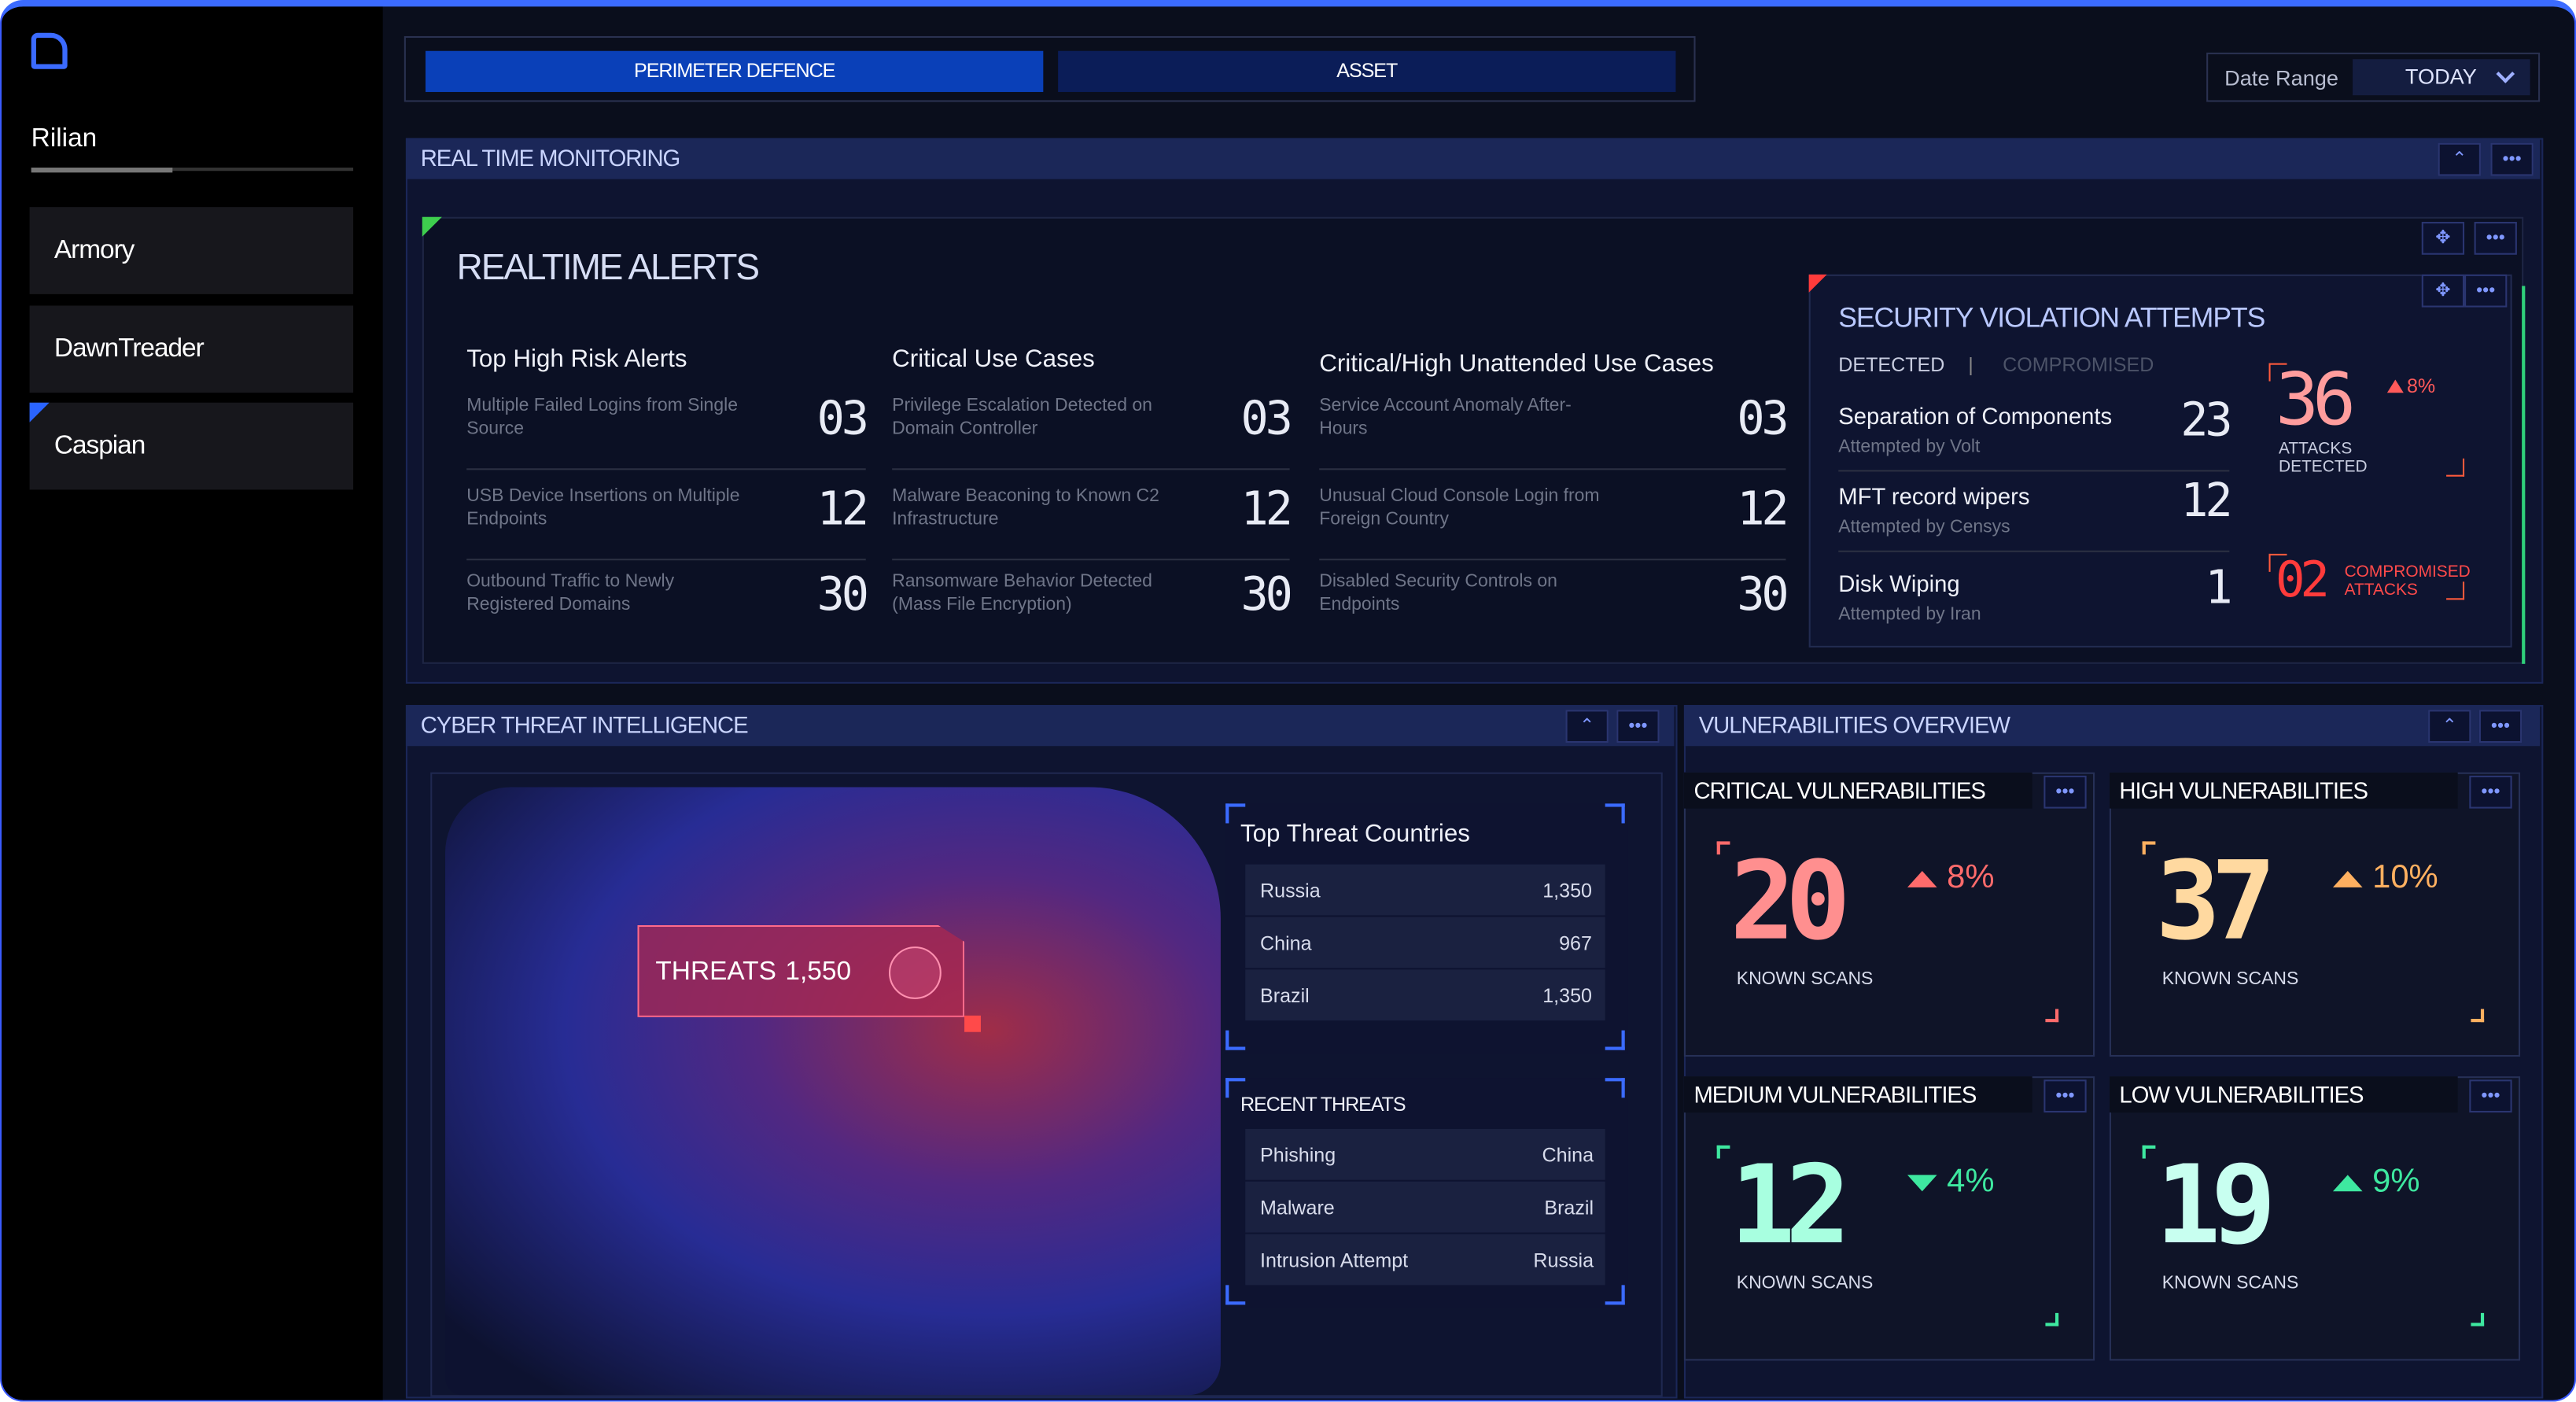 Image resolution: width=2576 pixels, height=1402 pixels. What do you see at coordinates (993, 359) in the screenshot?
I see `column-title: Critical Use Cases` at bounding box center [993, 359].